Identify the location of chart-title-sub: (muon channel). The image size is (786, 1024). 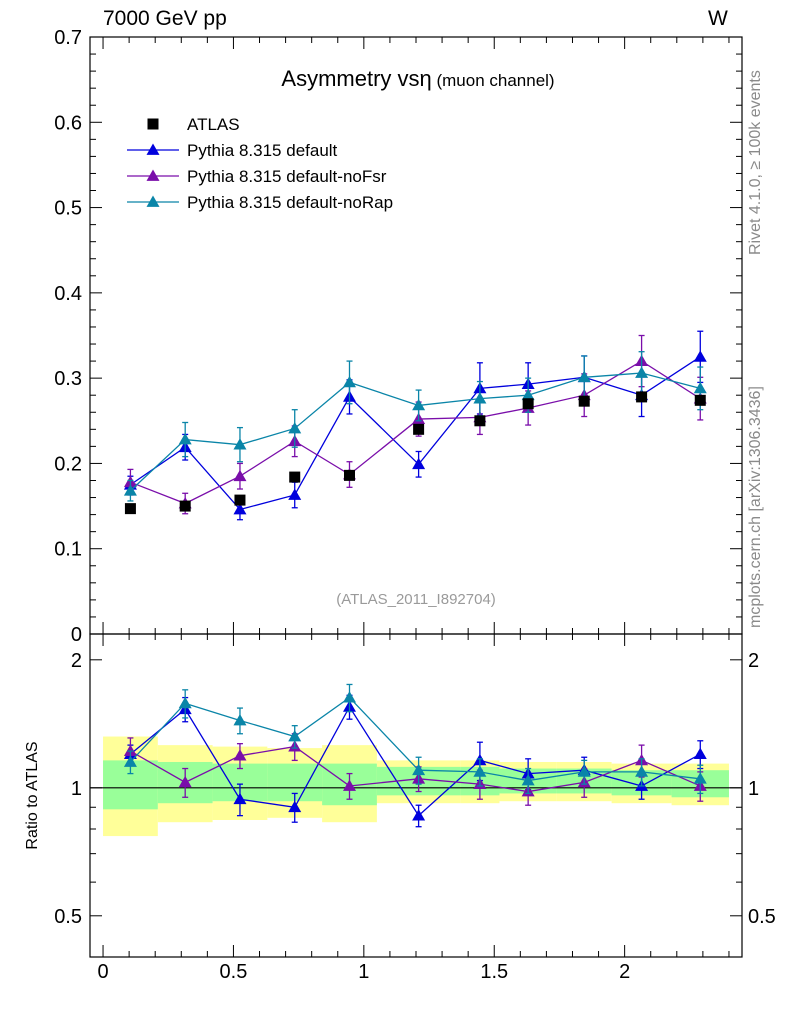
(493, 80).